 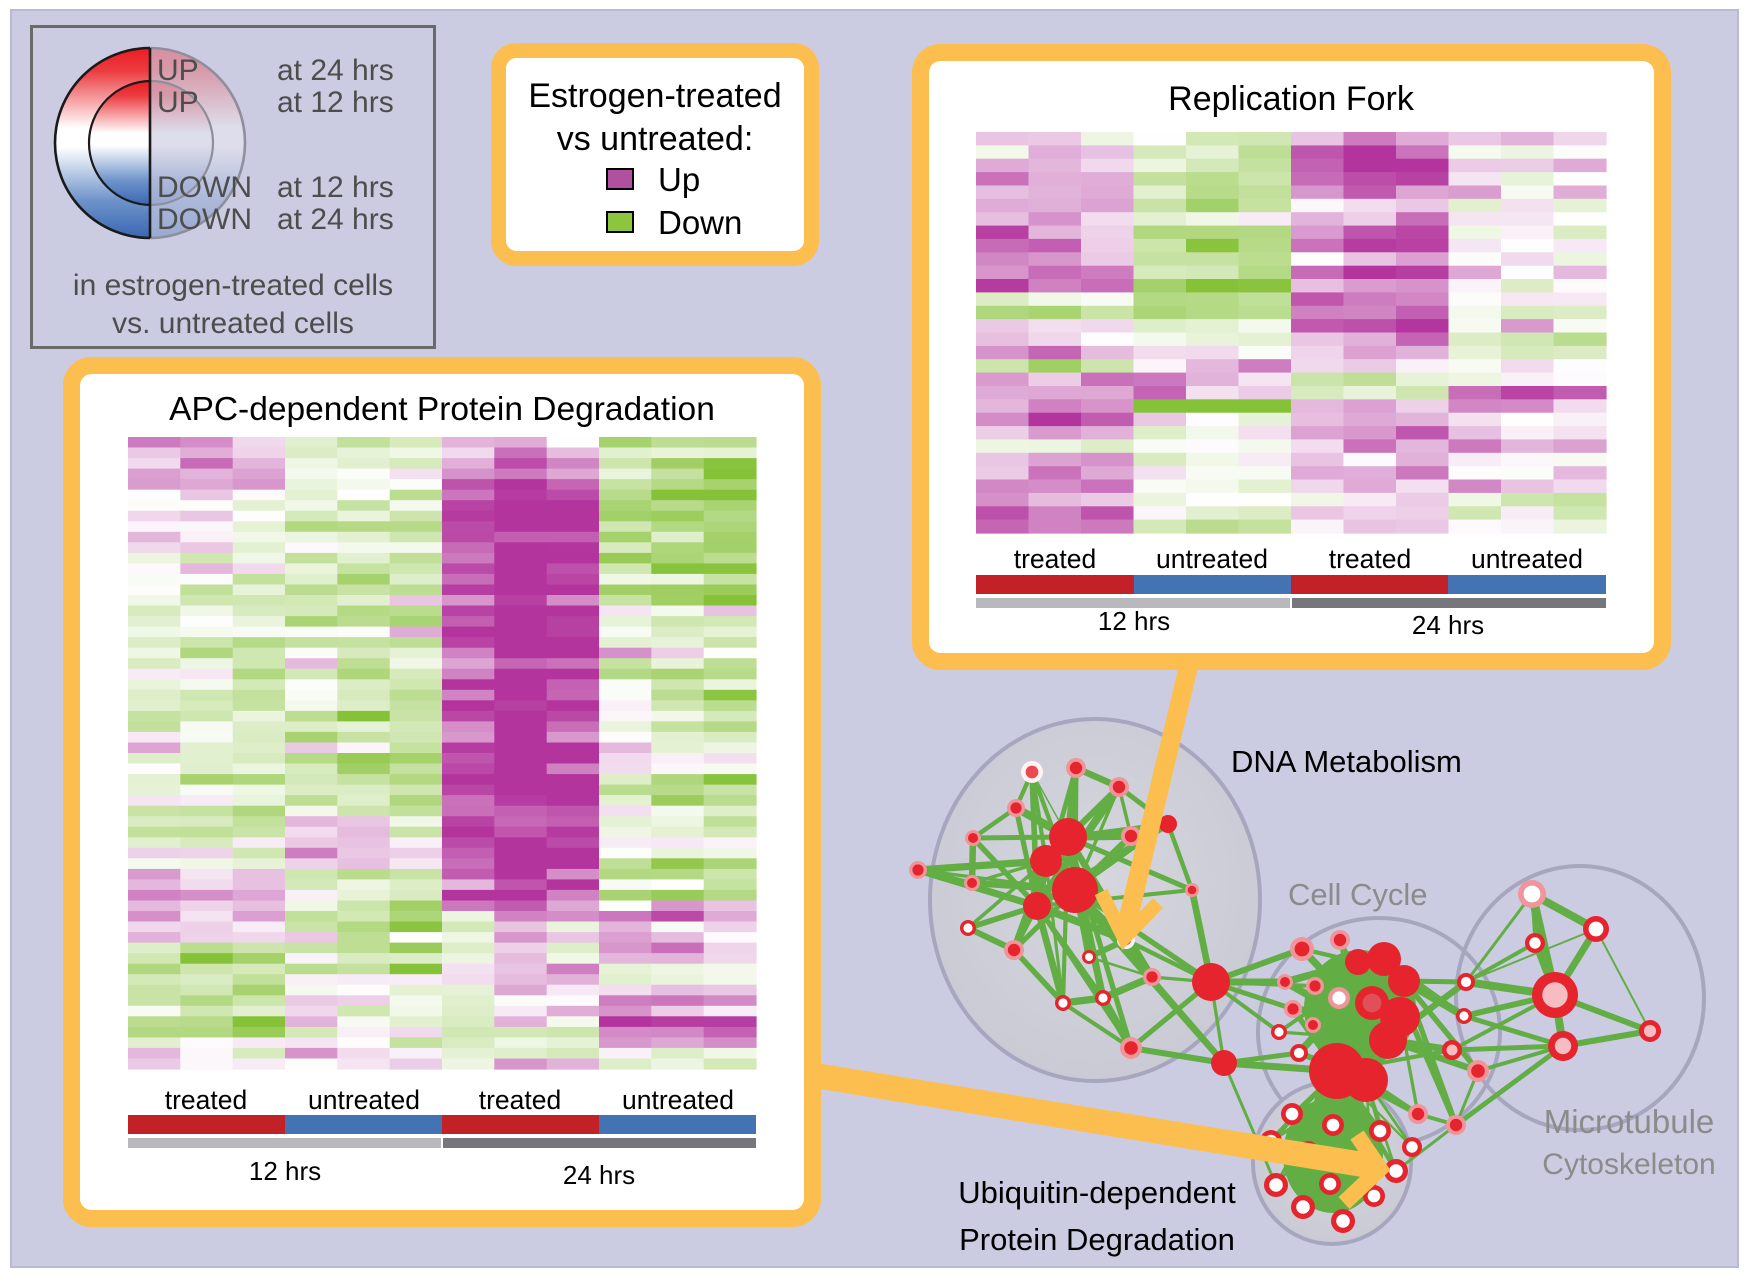 What do you see at coordinates (679, 179) in the screenshot?
I see `svg-text: Up` at bounding box center [679, 179].